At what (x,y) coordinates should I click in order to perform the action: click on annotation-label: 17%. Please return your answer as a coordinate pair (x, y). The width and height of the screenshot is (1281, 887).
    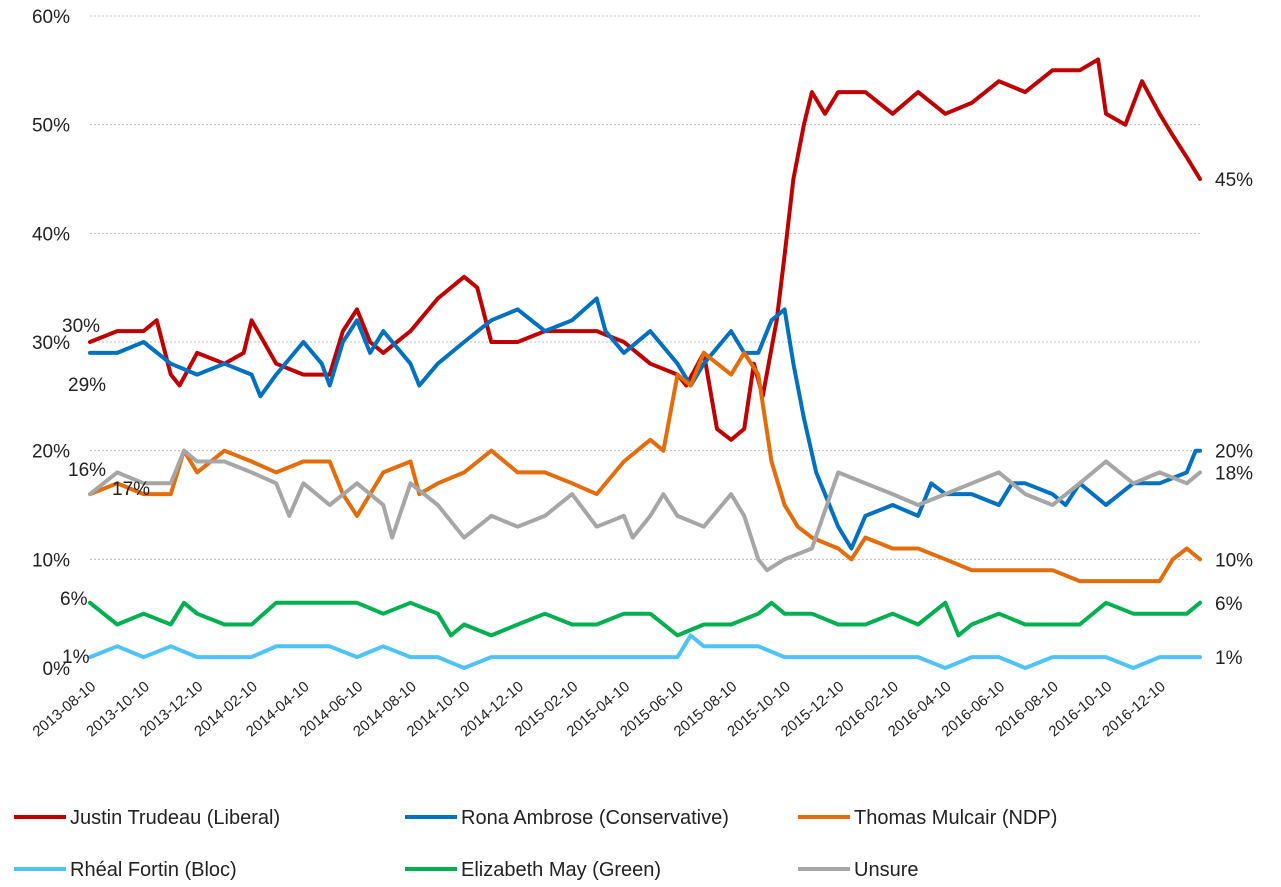
    Looking at the image, I should click on (131, 489).